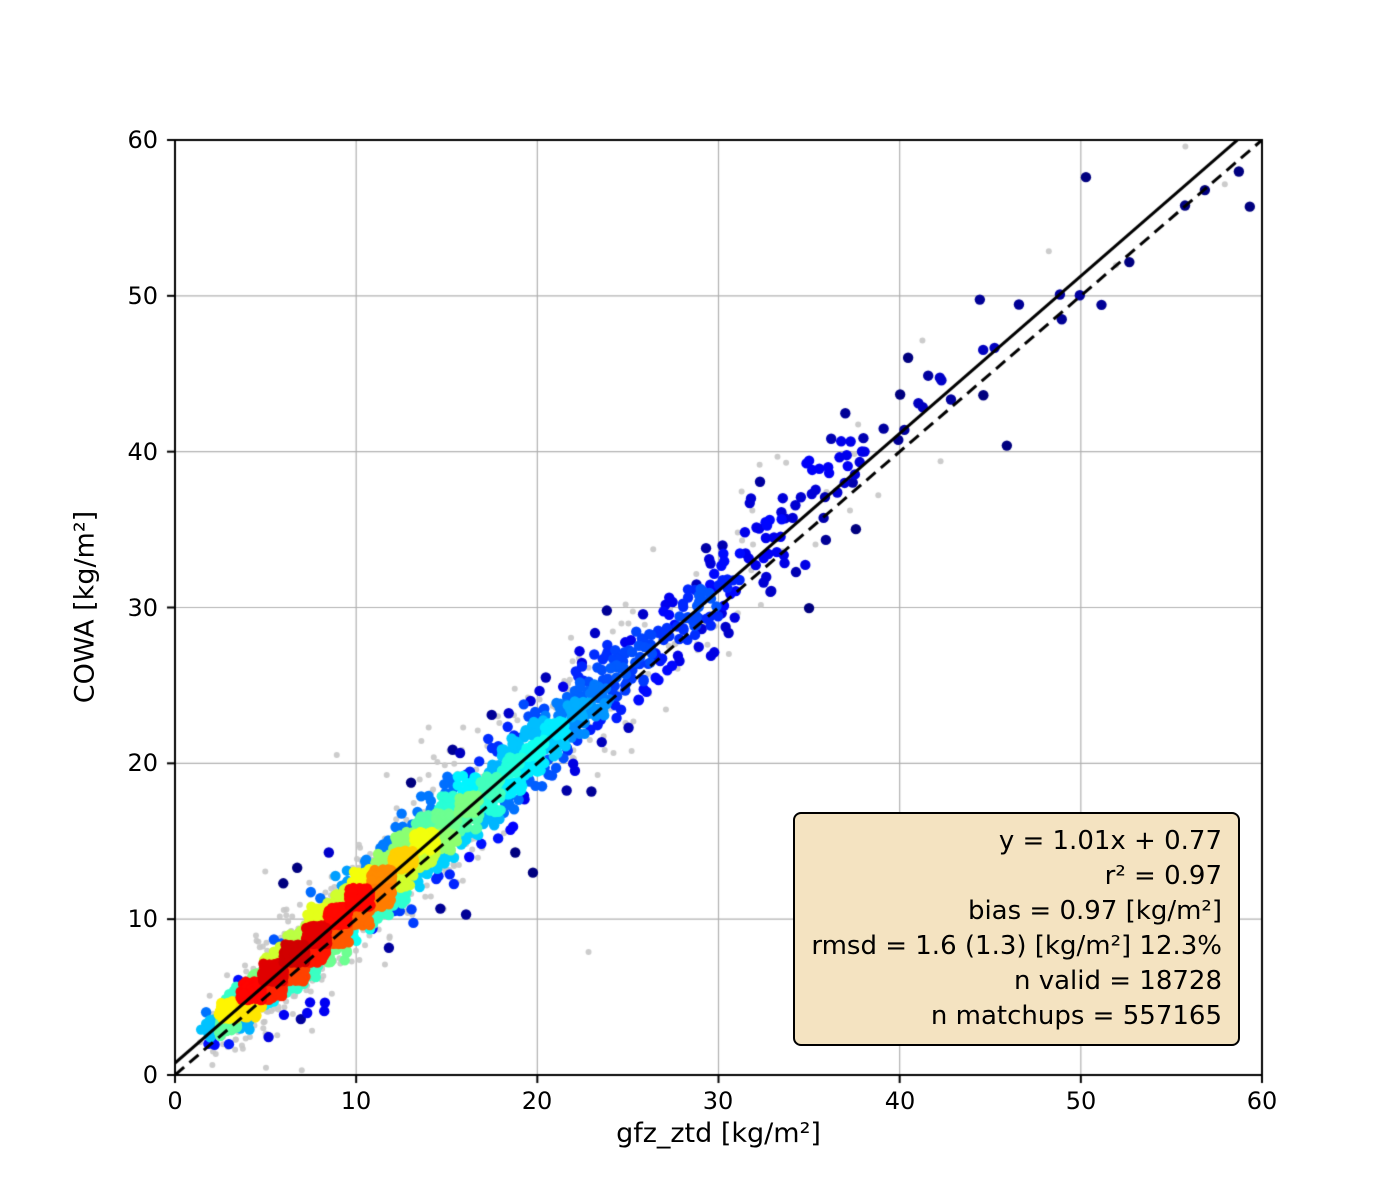 The image size is (1400, 1200). I want to click on x-tick-label: 40, so click(900, 1101).